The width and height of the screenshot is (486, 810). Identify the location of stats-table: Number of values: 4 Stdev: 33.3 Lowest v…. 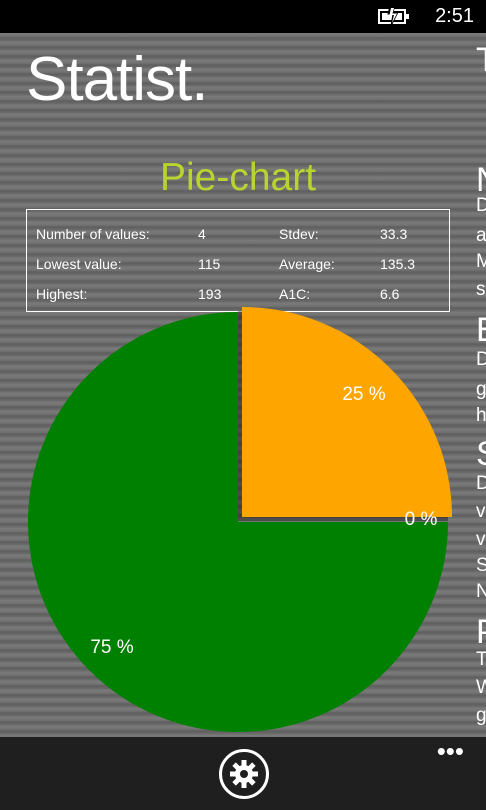
(238, 260).